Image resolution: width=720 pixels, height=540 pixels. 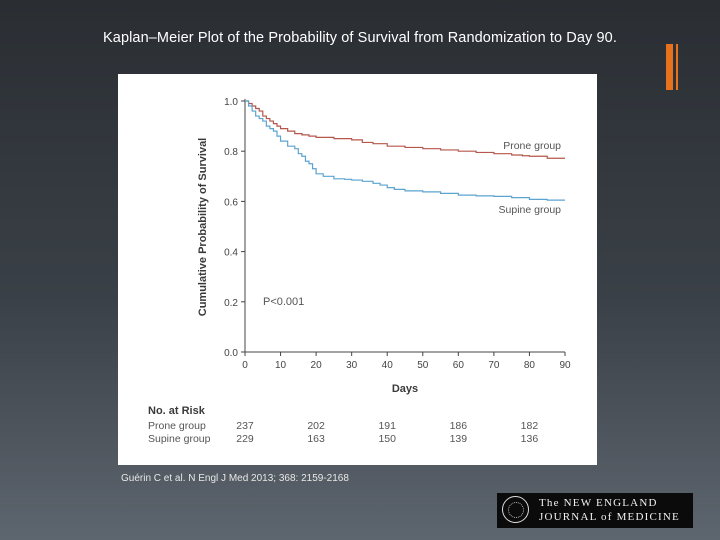 What do you see at coordinates (598, 503) in the screenshot?
I see `logo-line-1: The NEW ENGLAND` at bounding box center [598, 503].